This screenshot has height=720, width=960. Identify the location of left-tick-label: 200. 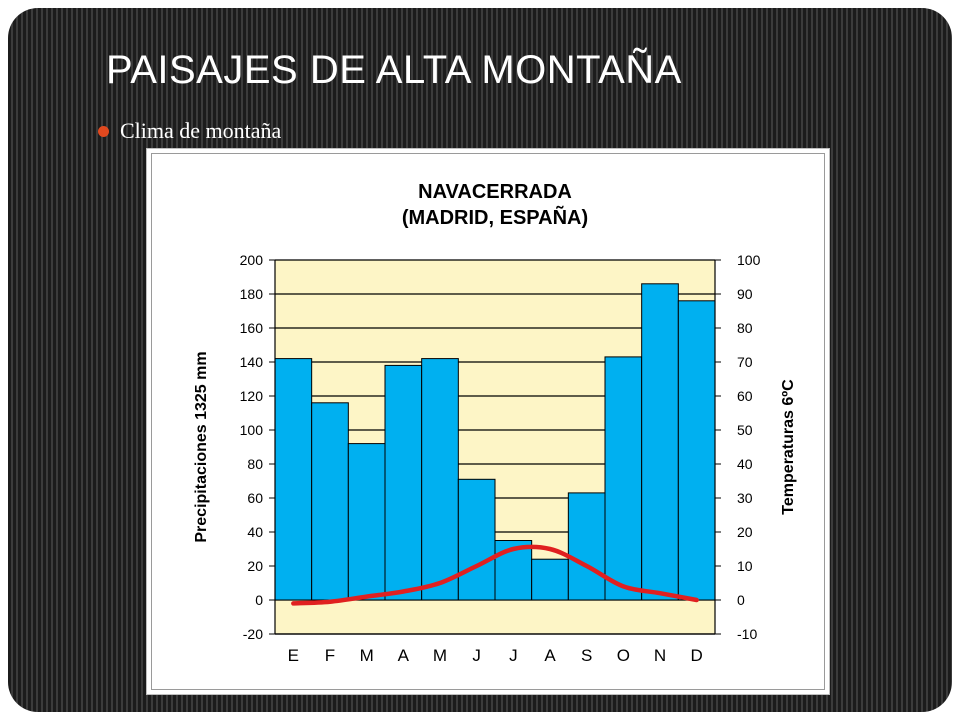
(252, 260).